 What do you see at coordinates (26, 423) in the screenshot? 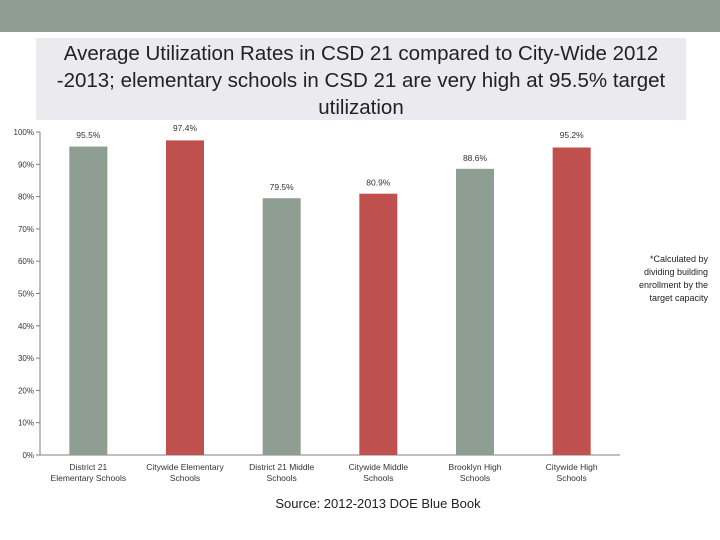
I see `y-tick-label: 10%` at bounding box center [26, 423].